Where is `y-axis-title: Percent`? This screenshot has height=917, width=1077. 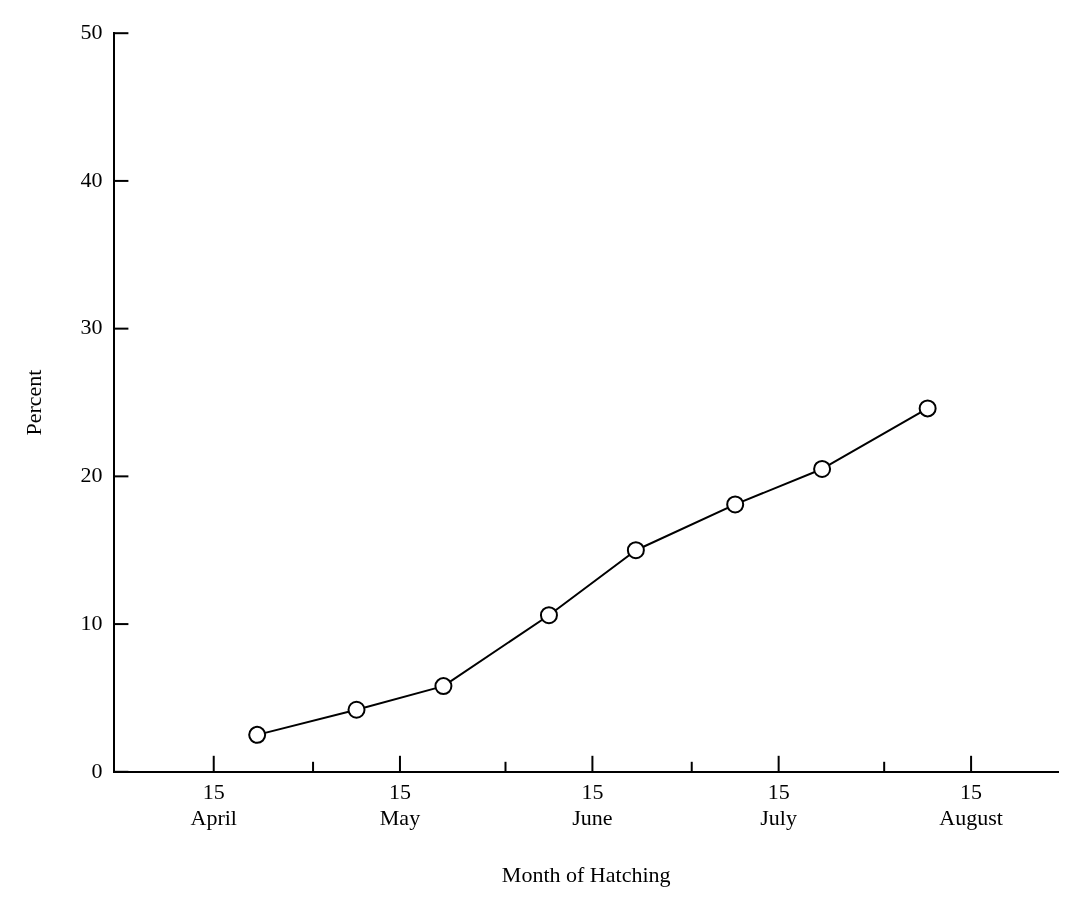 y-axis-title: Percent is located at coordinates (33, 402).